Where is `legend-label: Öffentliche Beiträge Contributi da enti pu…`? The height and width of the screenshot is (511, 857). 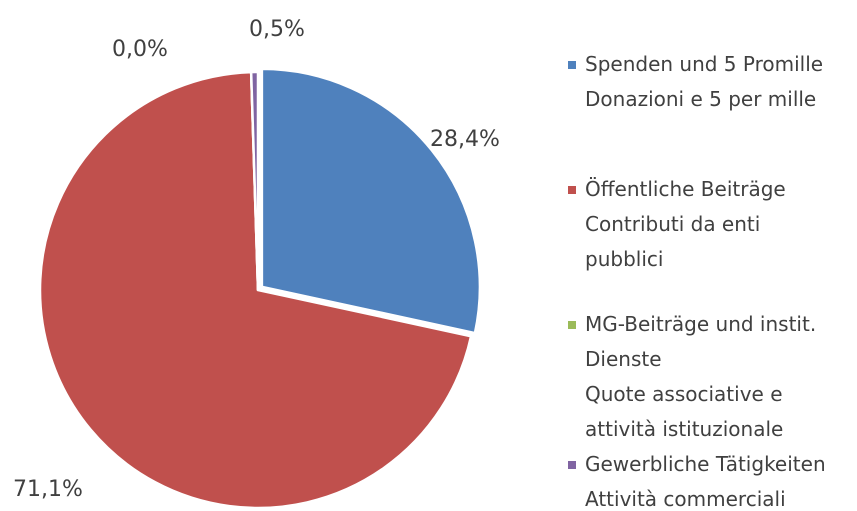 legend-label: Öffentliche Beiträge Contributi da enti pu… is located at coordinates (685, 224).